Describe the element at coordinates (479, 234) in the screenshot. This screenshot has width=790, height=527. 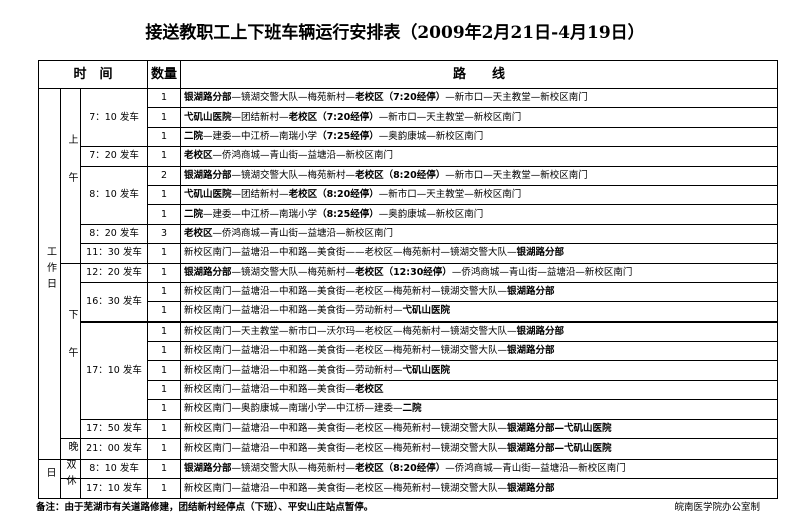
I see `route-cell: 老校区—侨鸿商城—青山街—益塘沿—新校区南门` at that location.